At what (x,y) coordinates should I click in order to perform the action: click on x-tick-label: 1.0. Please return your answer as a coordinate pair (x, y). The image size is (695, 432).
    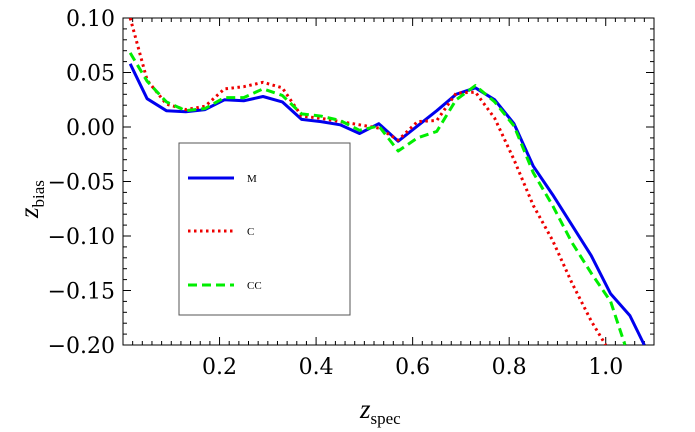
    Looking at the image, I should click on (605, 367).